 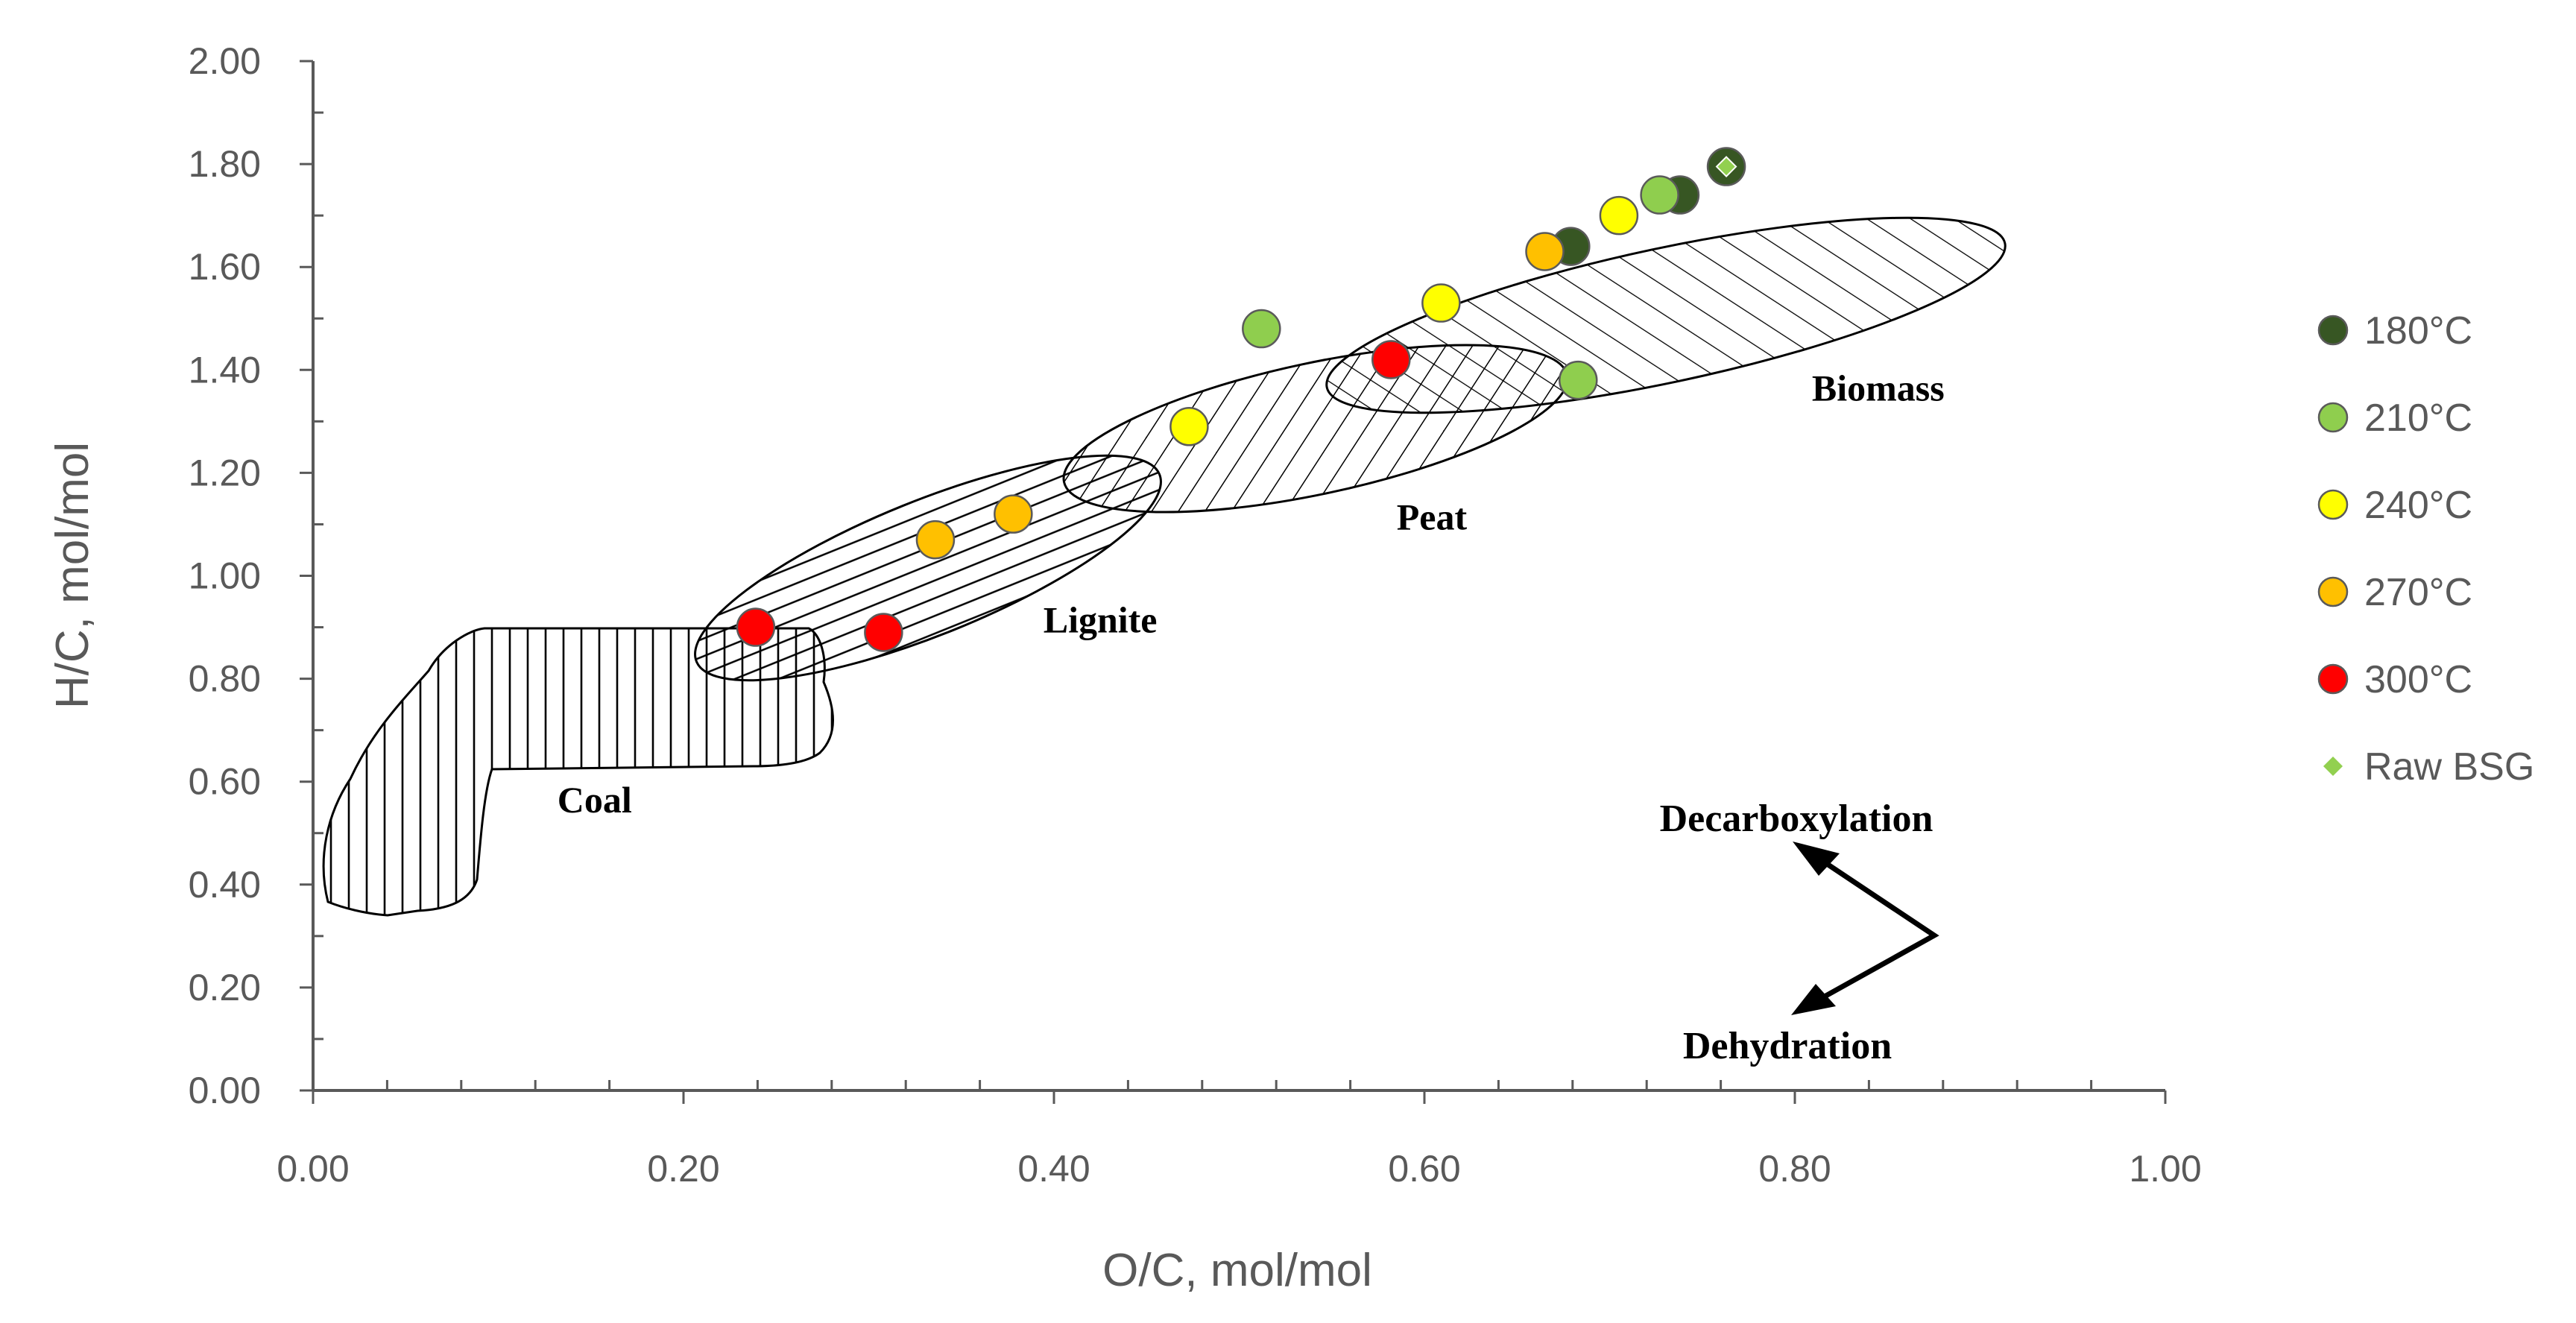 What do you see at coordinates (1813, 1000) in the screenshot?
I see `dehydration-arrowhead` at bounding box center [1813, 1000].